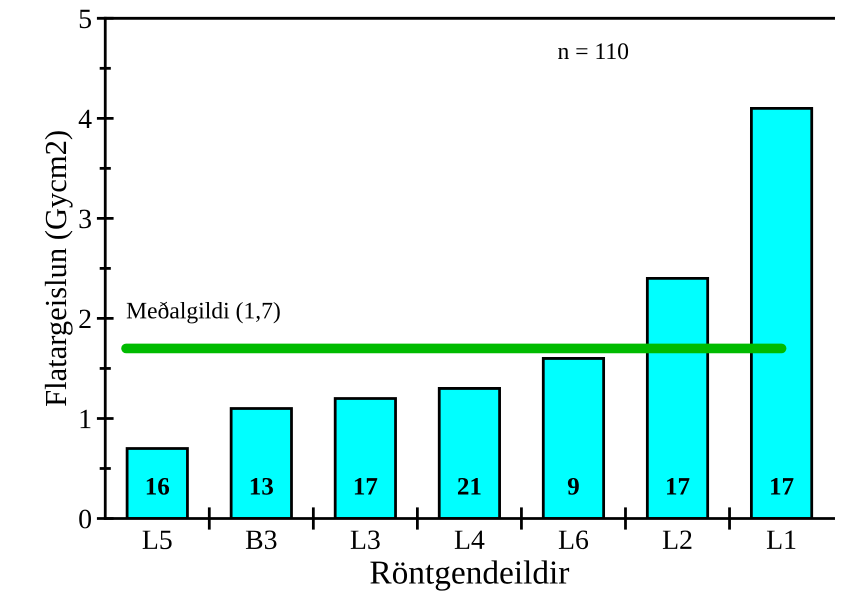 Image resolution: width=842 pixels, height=610 pixels. I want to click on y-tick-label: 5, so click(85, 19).